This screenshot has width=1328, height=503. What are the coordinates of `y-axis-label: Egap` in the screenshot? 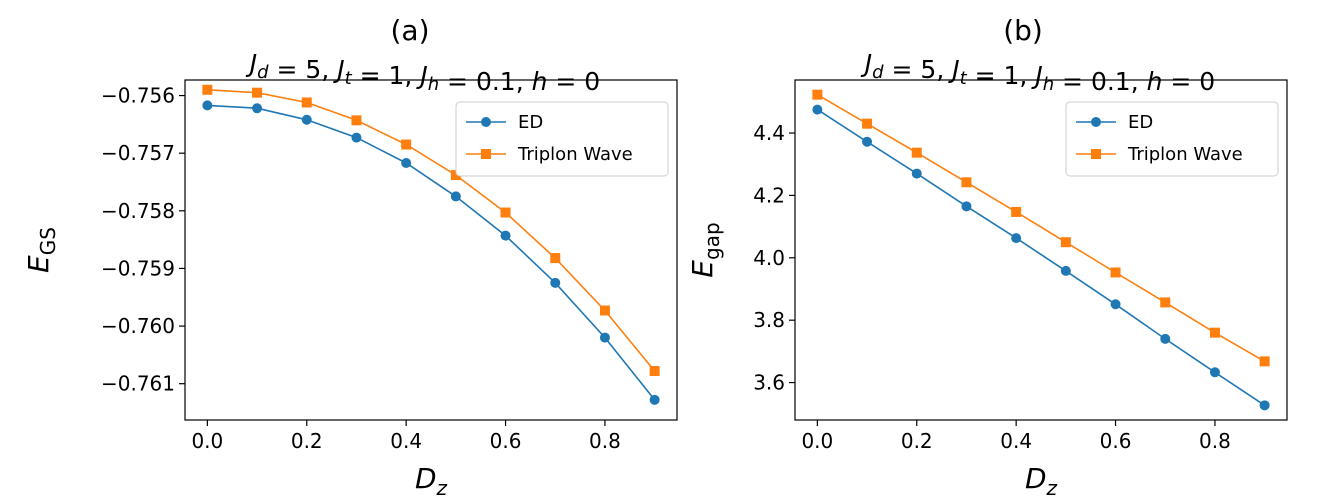 It's located at (705, 249).